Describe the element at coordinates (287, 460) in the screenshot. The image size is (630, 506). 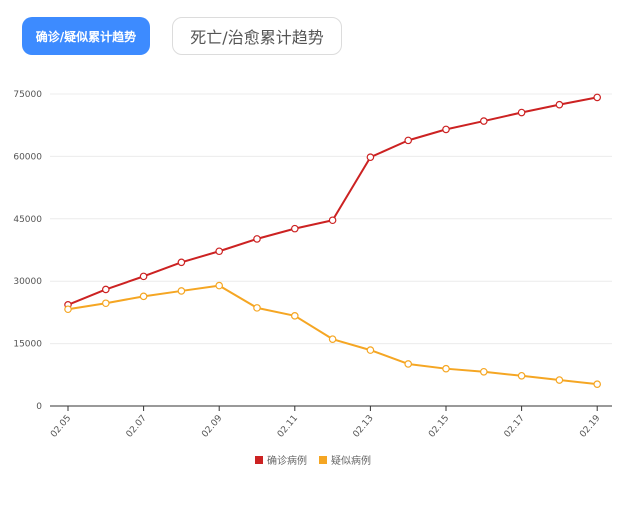
I see `legend-label: 确诊病例` at that location.